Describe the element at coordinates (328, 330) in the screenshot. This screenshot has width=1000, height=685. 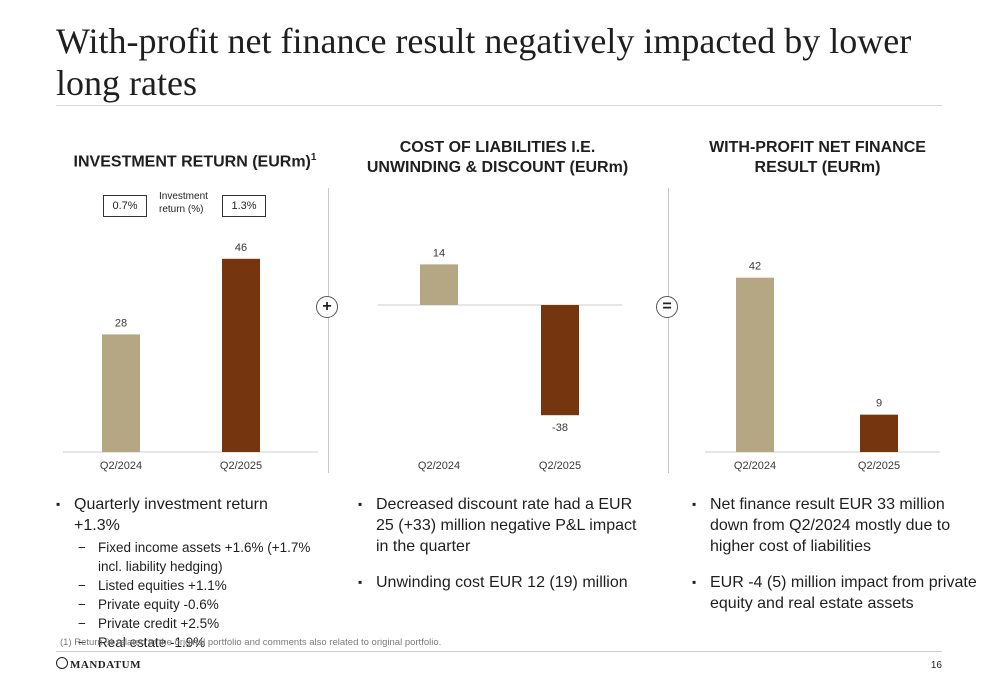
I see `separator-left` at that location.